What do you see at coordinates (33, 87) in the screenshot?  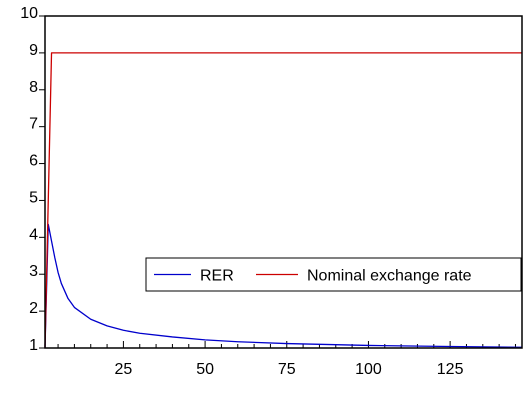 I see `y-tick-label-8: 8` at bounding box center [33, 87].